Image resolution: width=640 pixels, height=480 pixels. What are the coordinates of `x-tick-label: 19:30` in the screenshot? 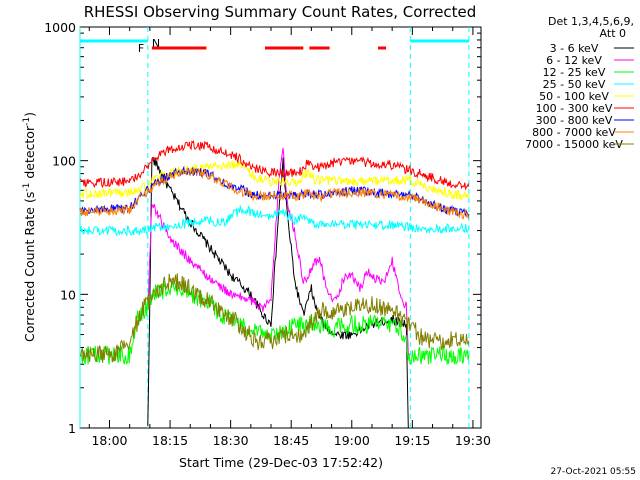 It's located at (473, 440).